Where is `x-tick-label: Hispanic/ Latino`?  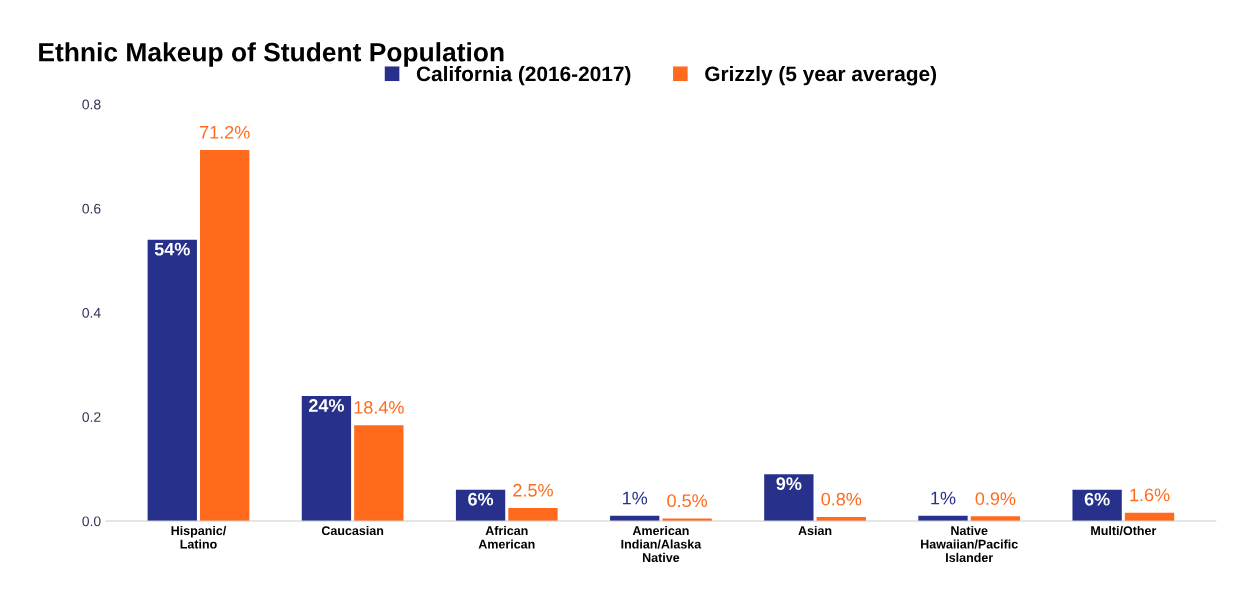
x-tick-label: Hispanic/ Latino is located at coordinates (199, 537).